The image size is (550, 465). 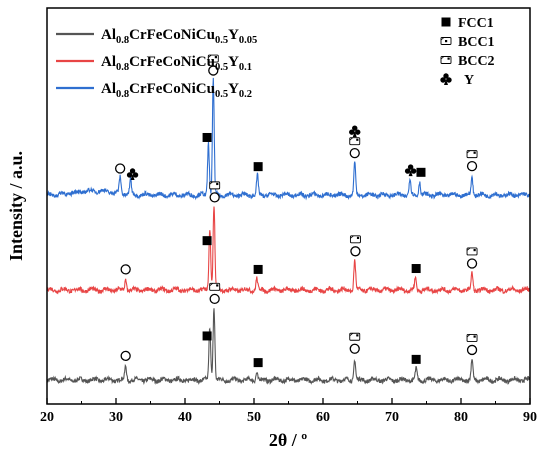 What do you see at coordinates (446, 41) in the screenshot?
I see `bcc1-marker-icon` at bounding box center [446, 41].